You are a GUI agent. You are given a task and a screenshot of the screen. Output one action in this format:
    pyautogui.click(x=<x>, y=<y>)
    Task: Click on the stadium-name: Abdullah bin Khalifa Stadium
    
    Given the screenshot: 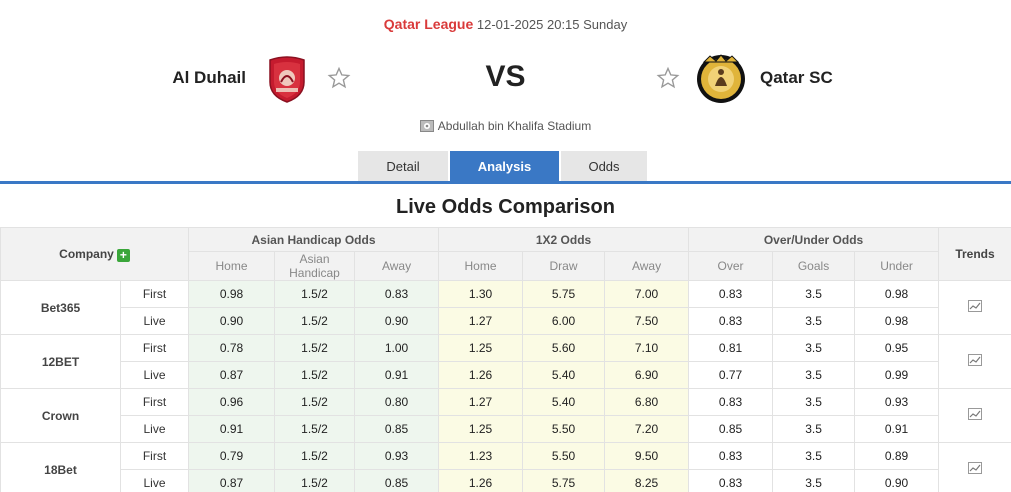 What is the action you would take?
    pyautogui.click(x=514, y=126)
    